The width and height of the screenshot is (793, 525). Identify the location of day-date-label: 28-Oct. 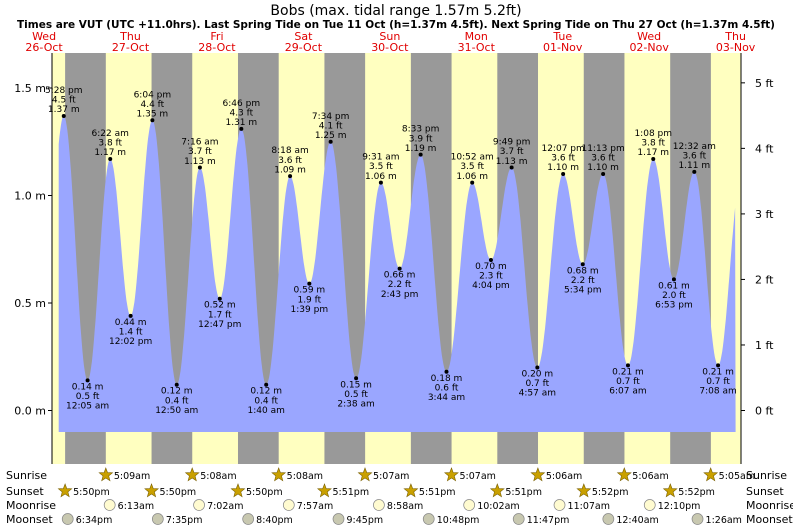
(217, 47).